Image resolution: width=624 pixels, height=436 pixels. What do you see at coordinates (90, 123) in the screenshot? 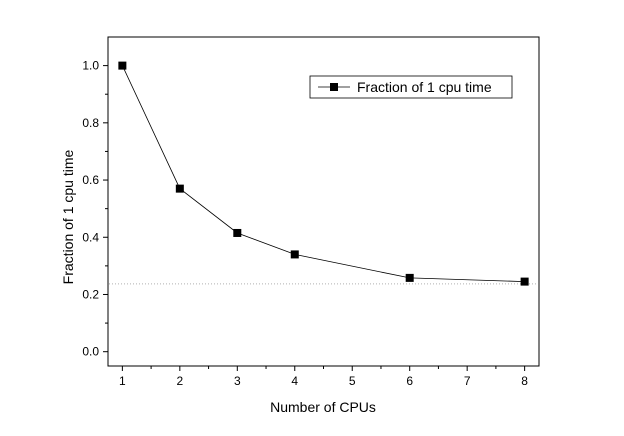
I see `y-tick-label: 0.8` at bounding box center [90, 123].